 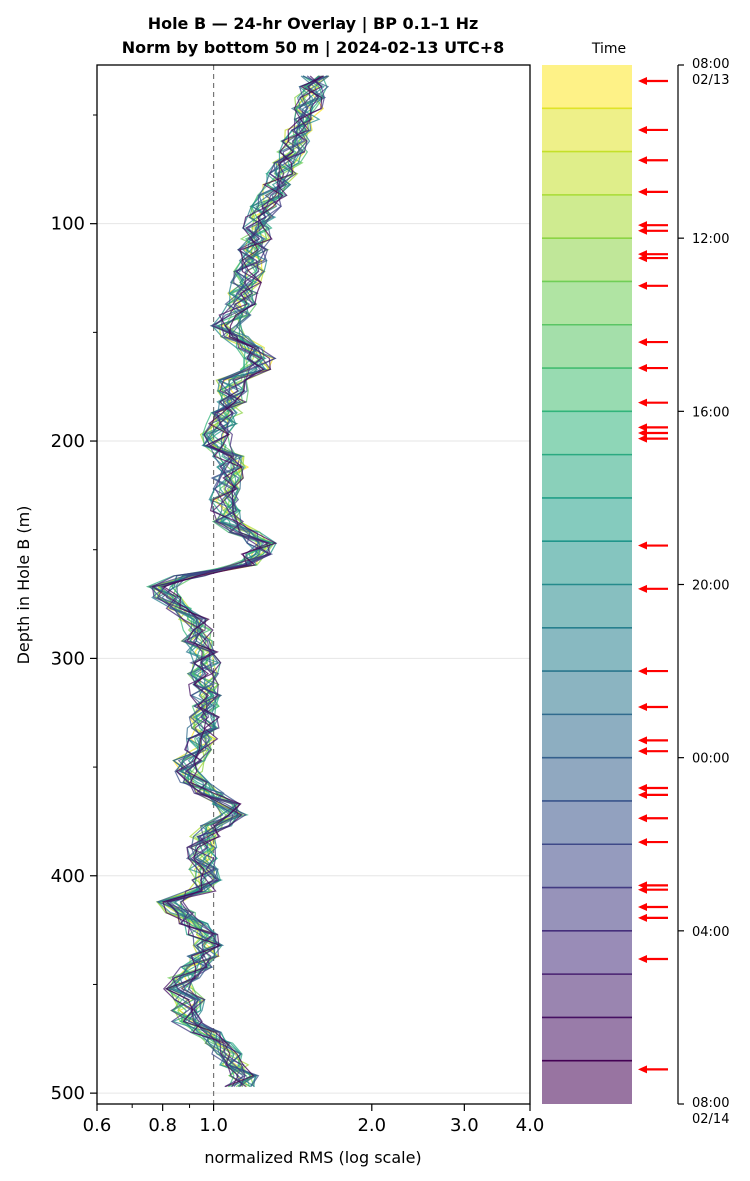 What do you see at coordinates (710, 1111) in the screenshot?
I see `colorbar-tick-label: 08:00 02/14` at bounding box center [710, 1111].